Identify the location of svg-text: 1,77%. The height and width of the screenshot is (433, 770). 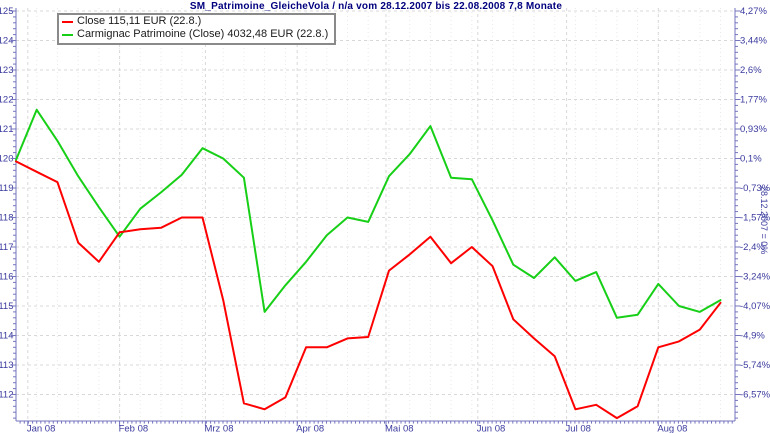
(753, 100).